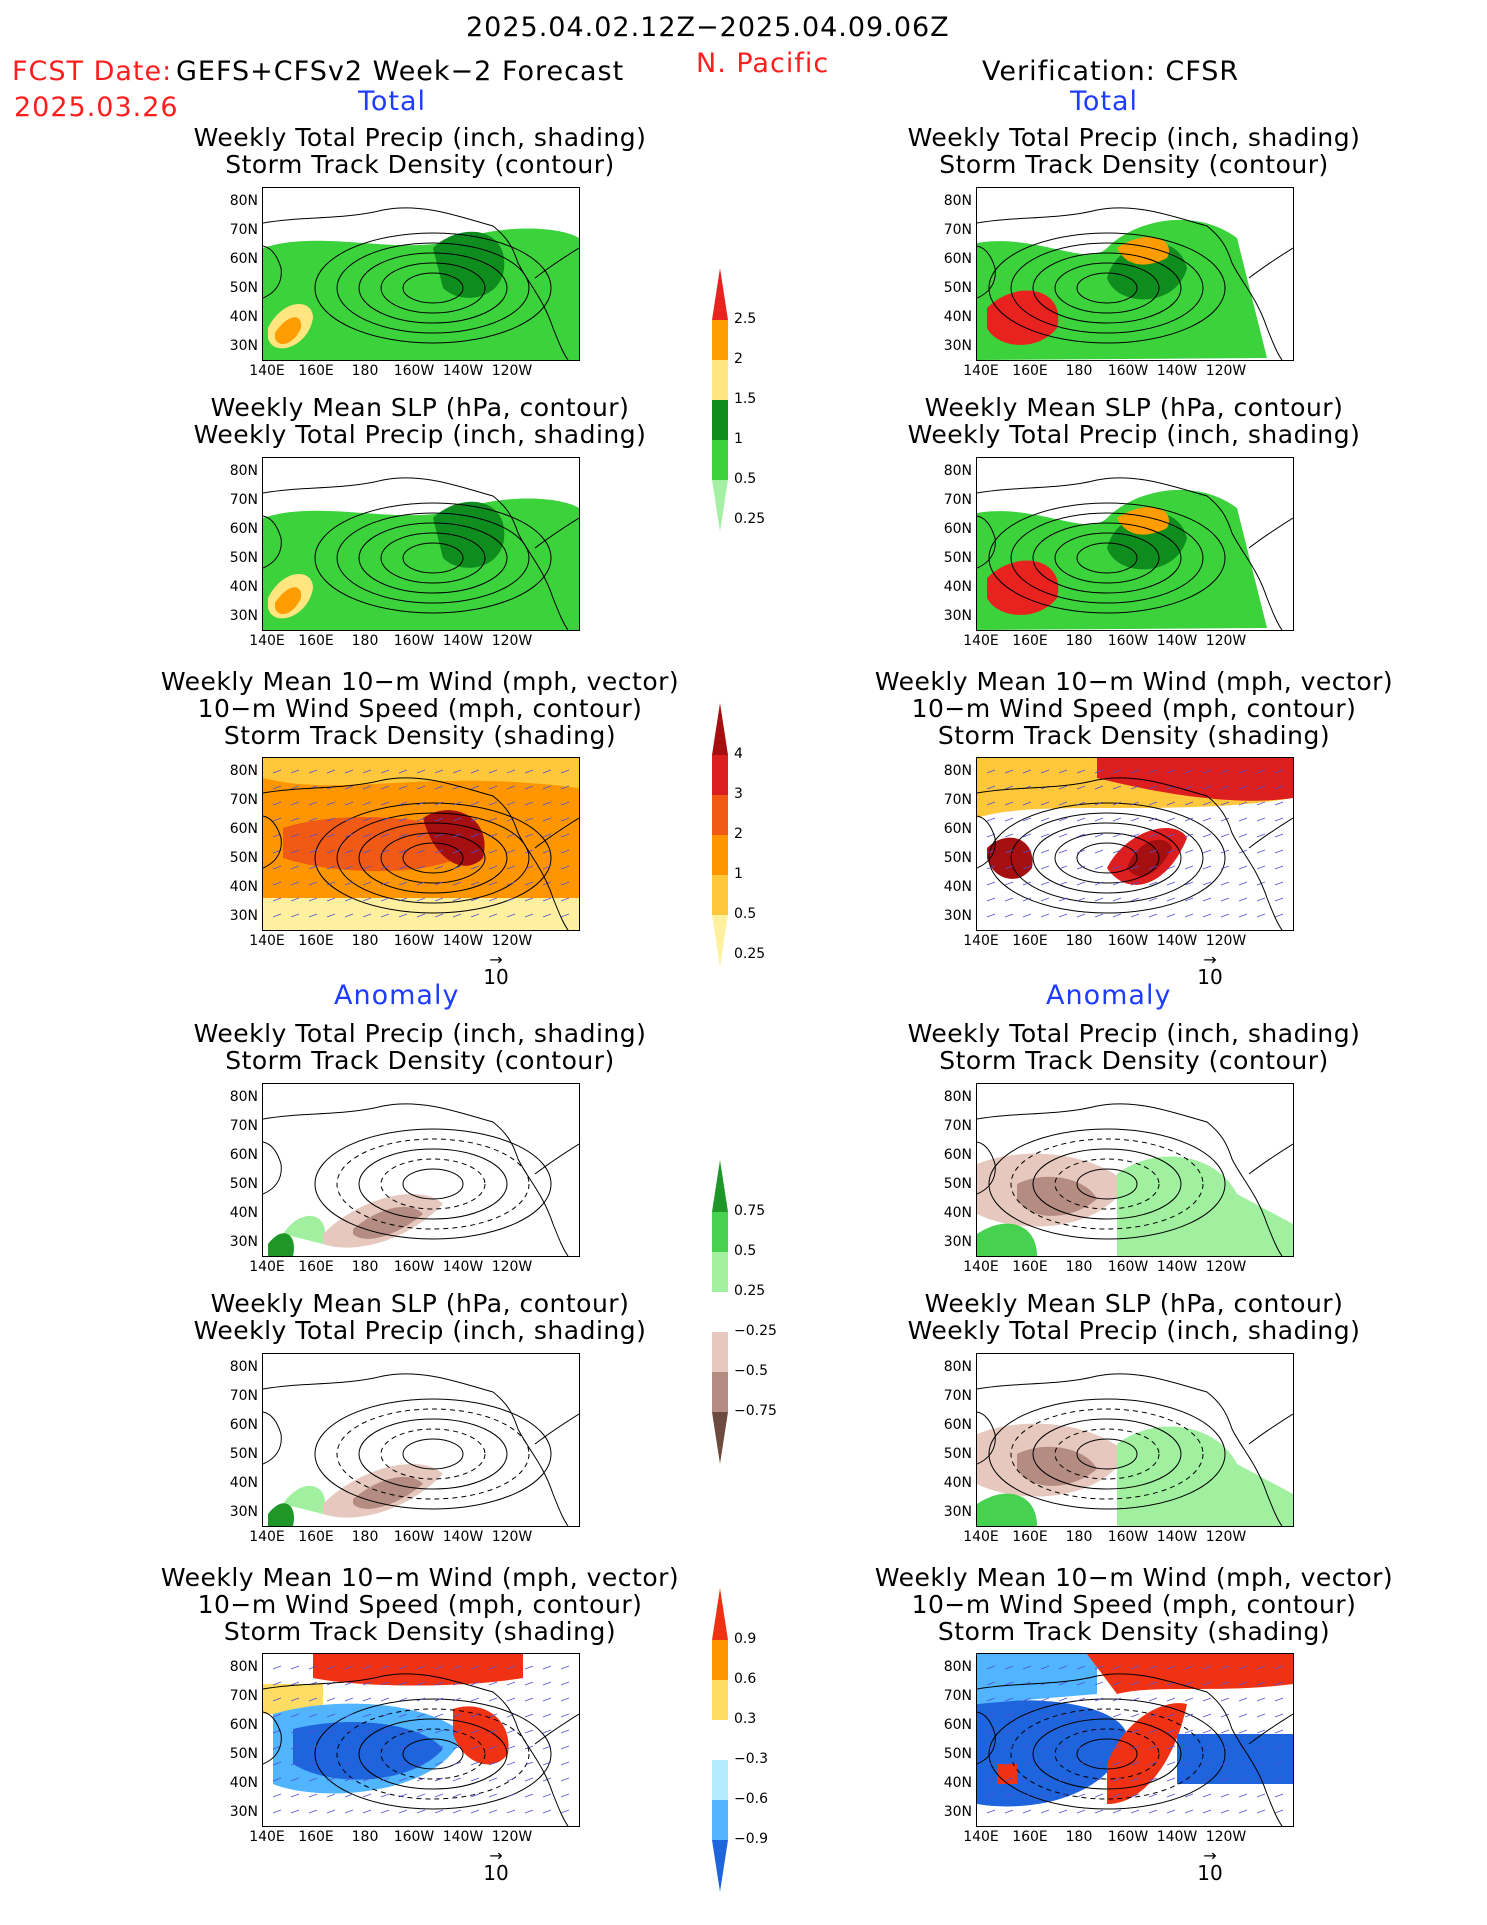 The height and width of the screenshot is (1925, 1487). What do you see at coordinates (1135, 844) in the screenshot?
I see `cfsr-total-wind-track-map` at bounding box center [1135, 844].